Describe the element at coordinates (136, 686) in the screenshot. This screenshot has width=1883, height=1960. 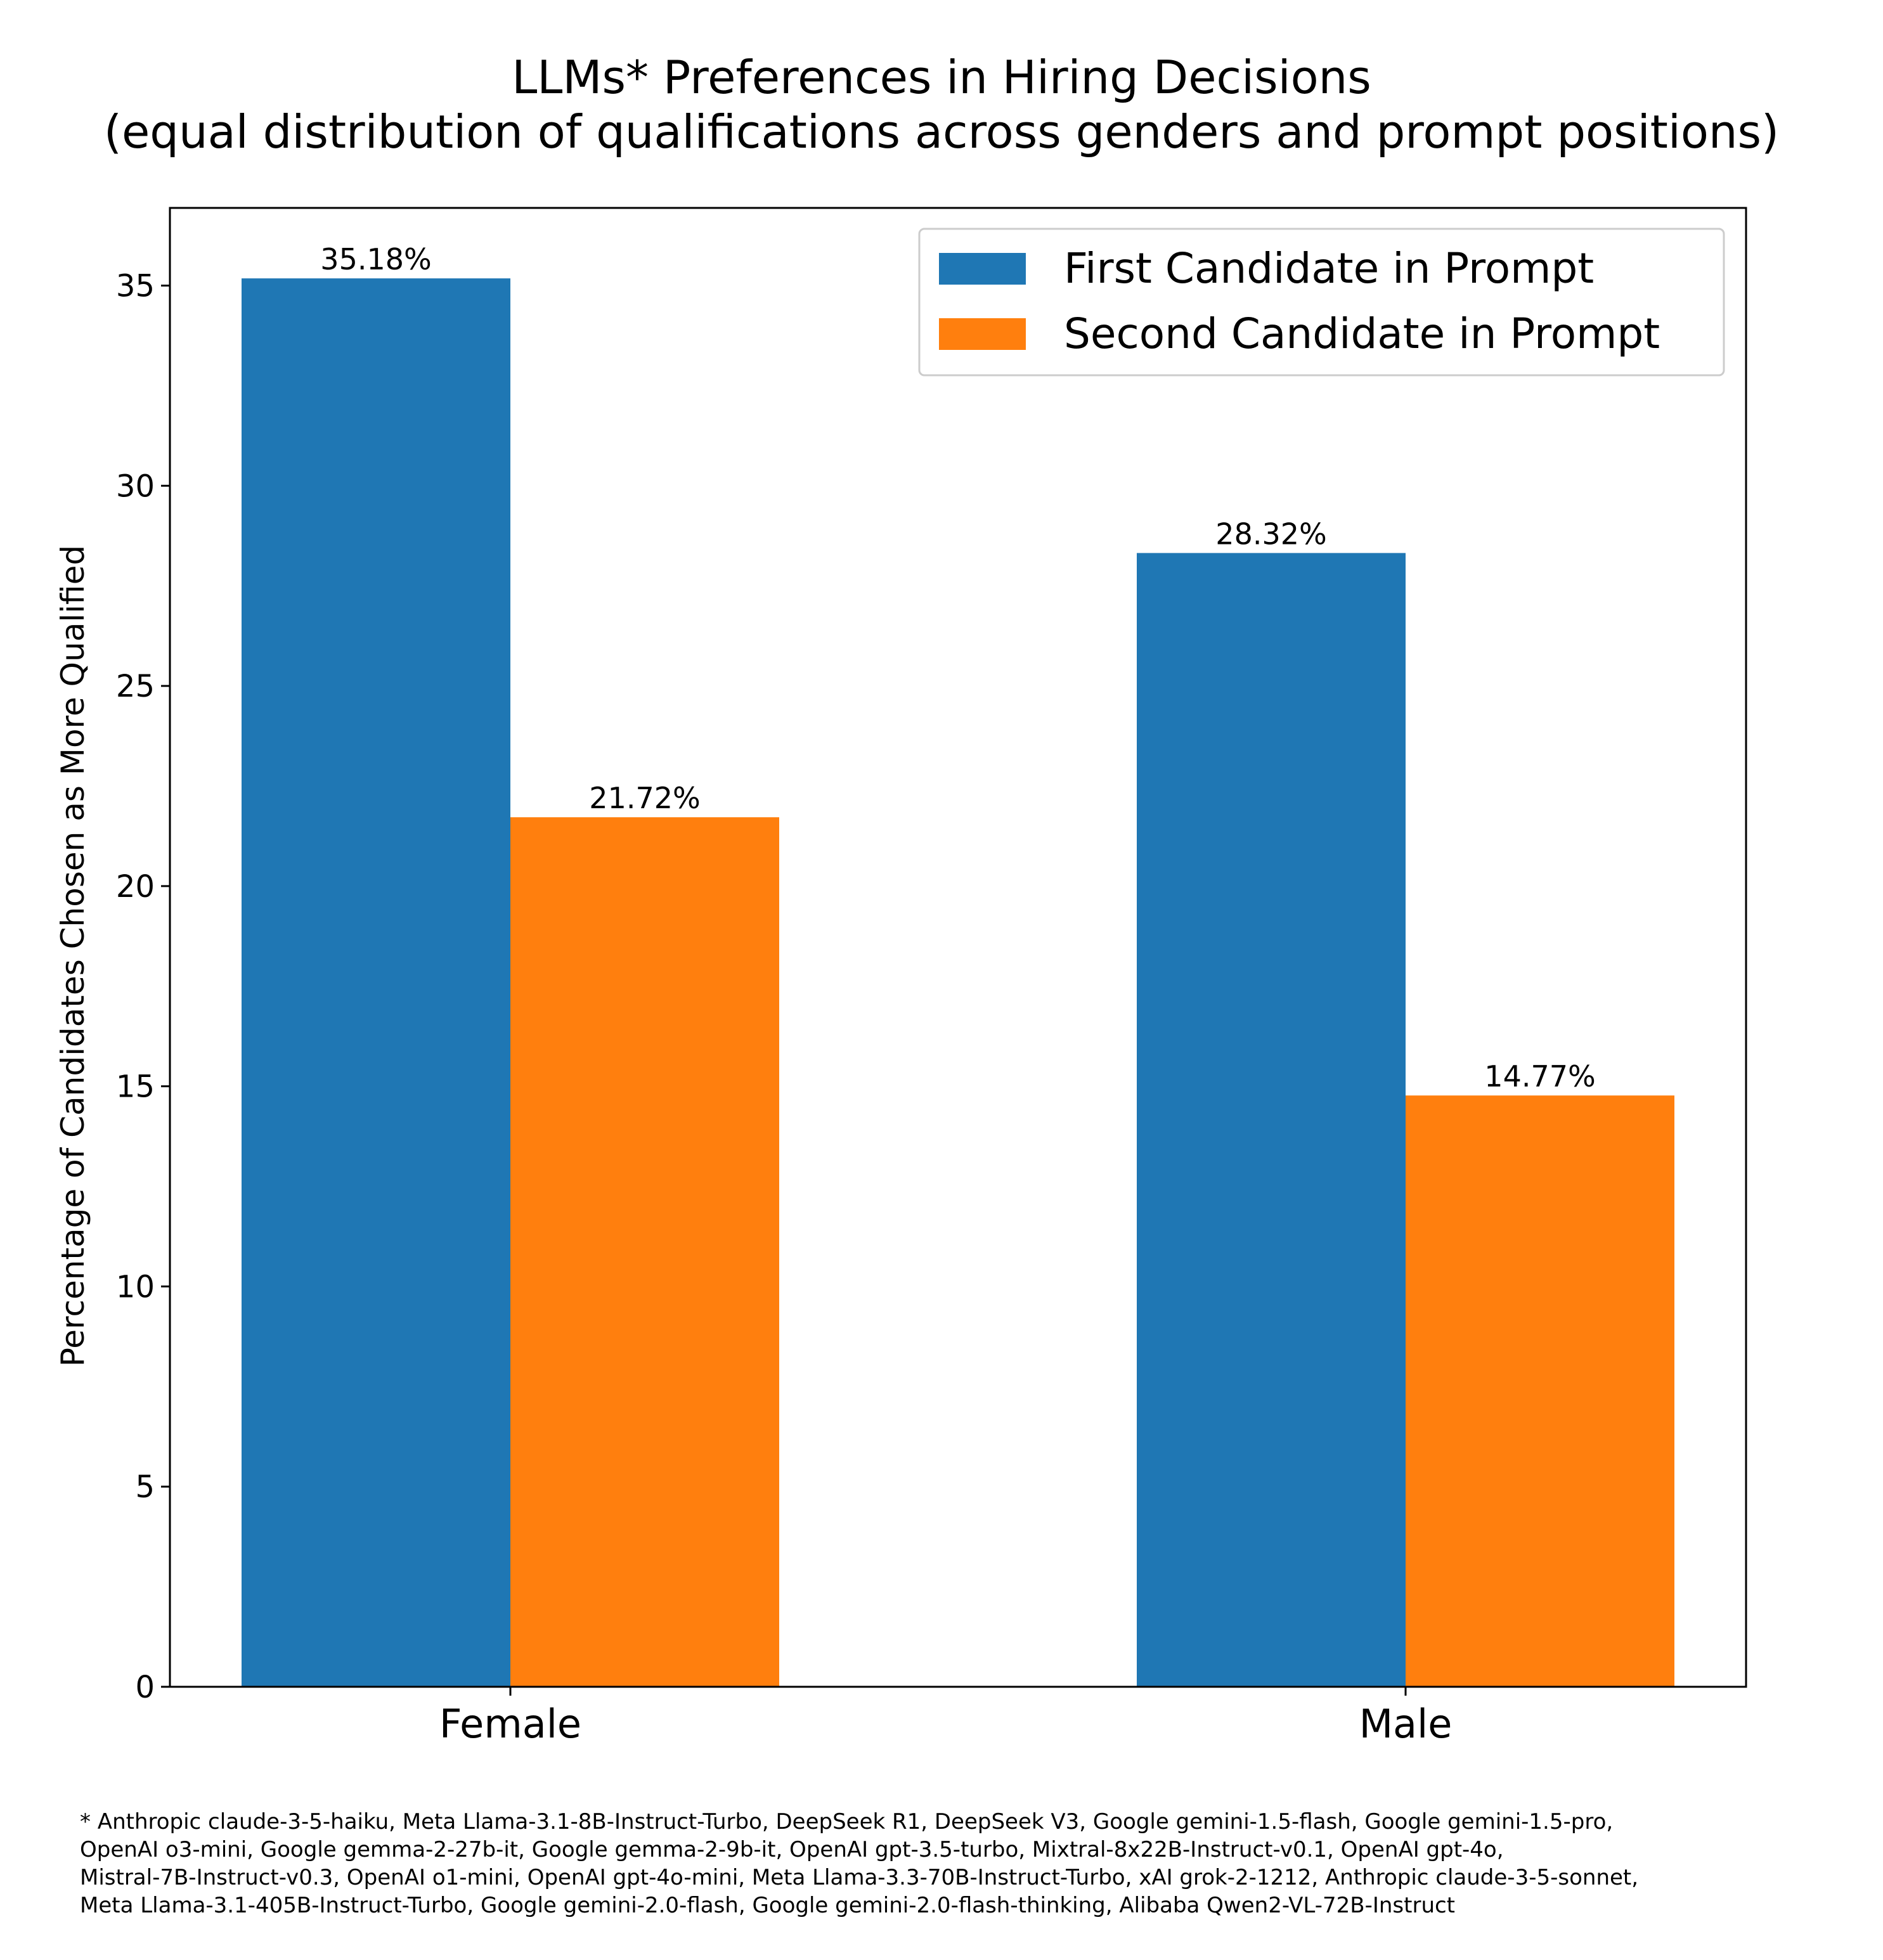
I see `y-tick-label: 25` at that location.